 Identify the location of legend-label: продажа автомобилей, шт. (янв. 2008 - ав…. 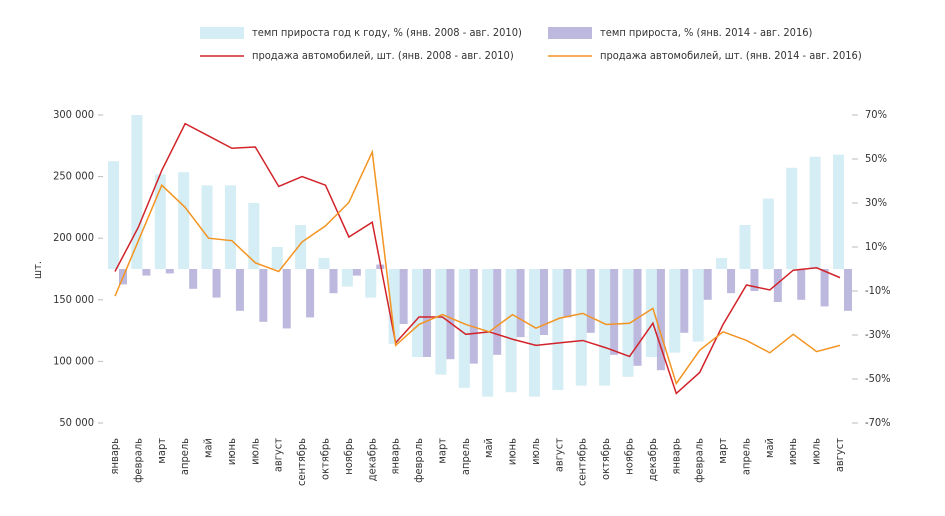
(383, 55).